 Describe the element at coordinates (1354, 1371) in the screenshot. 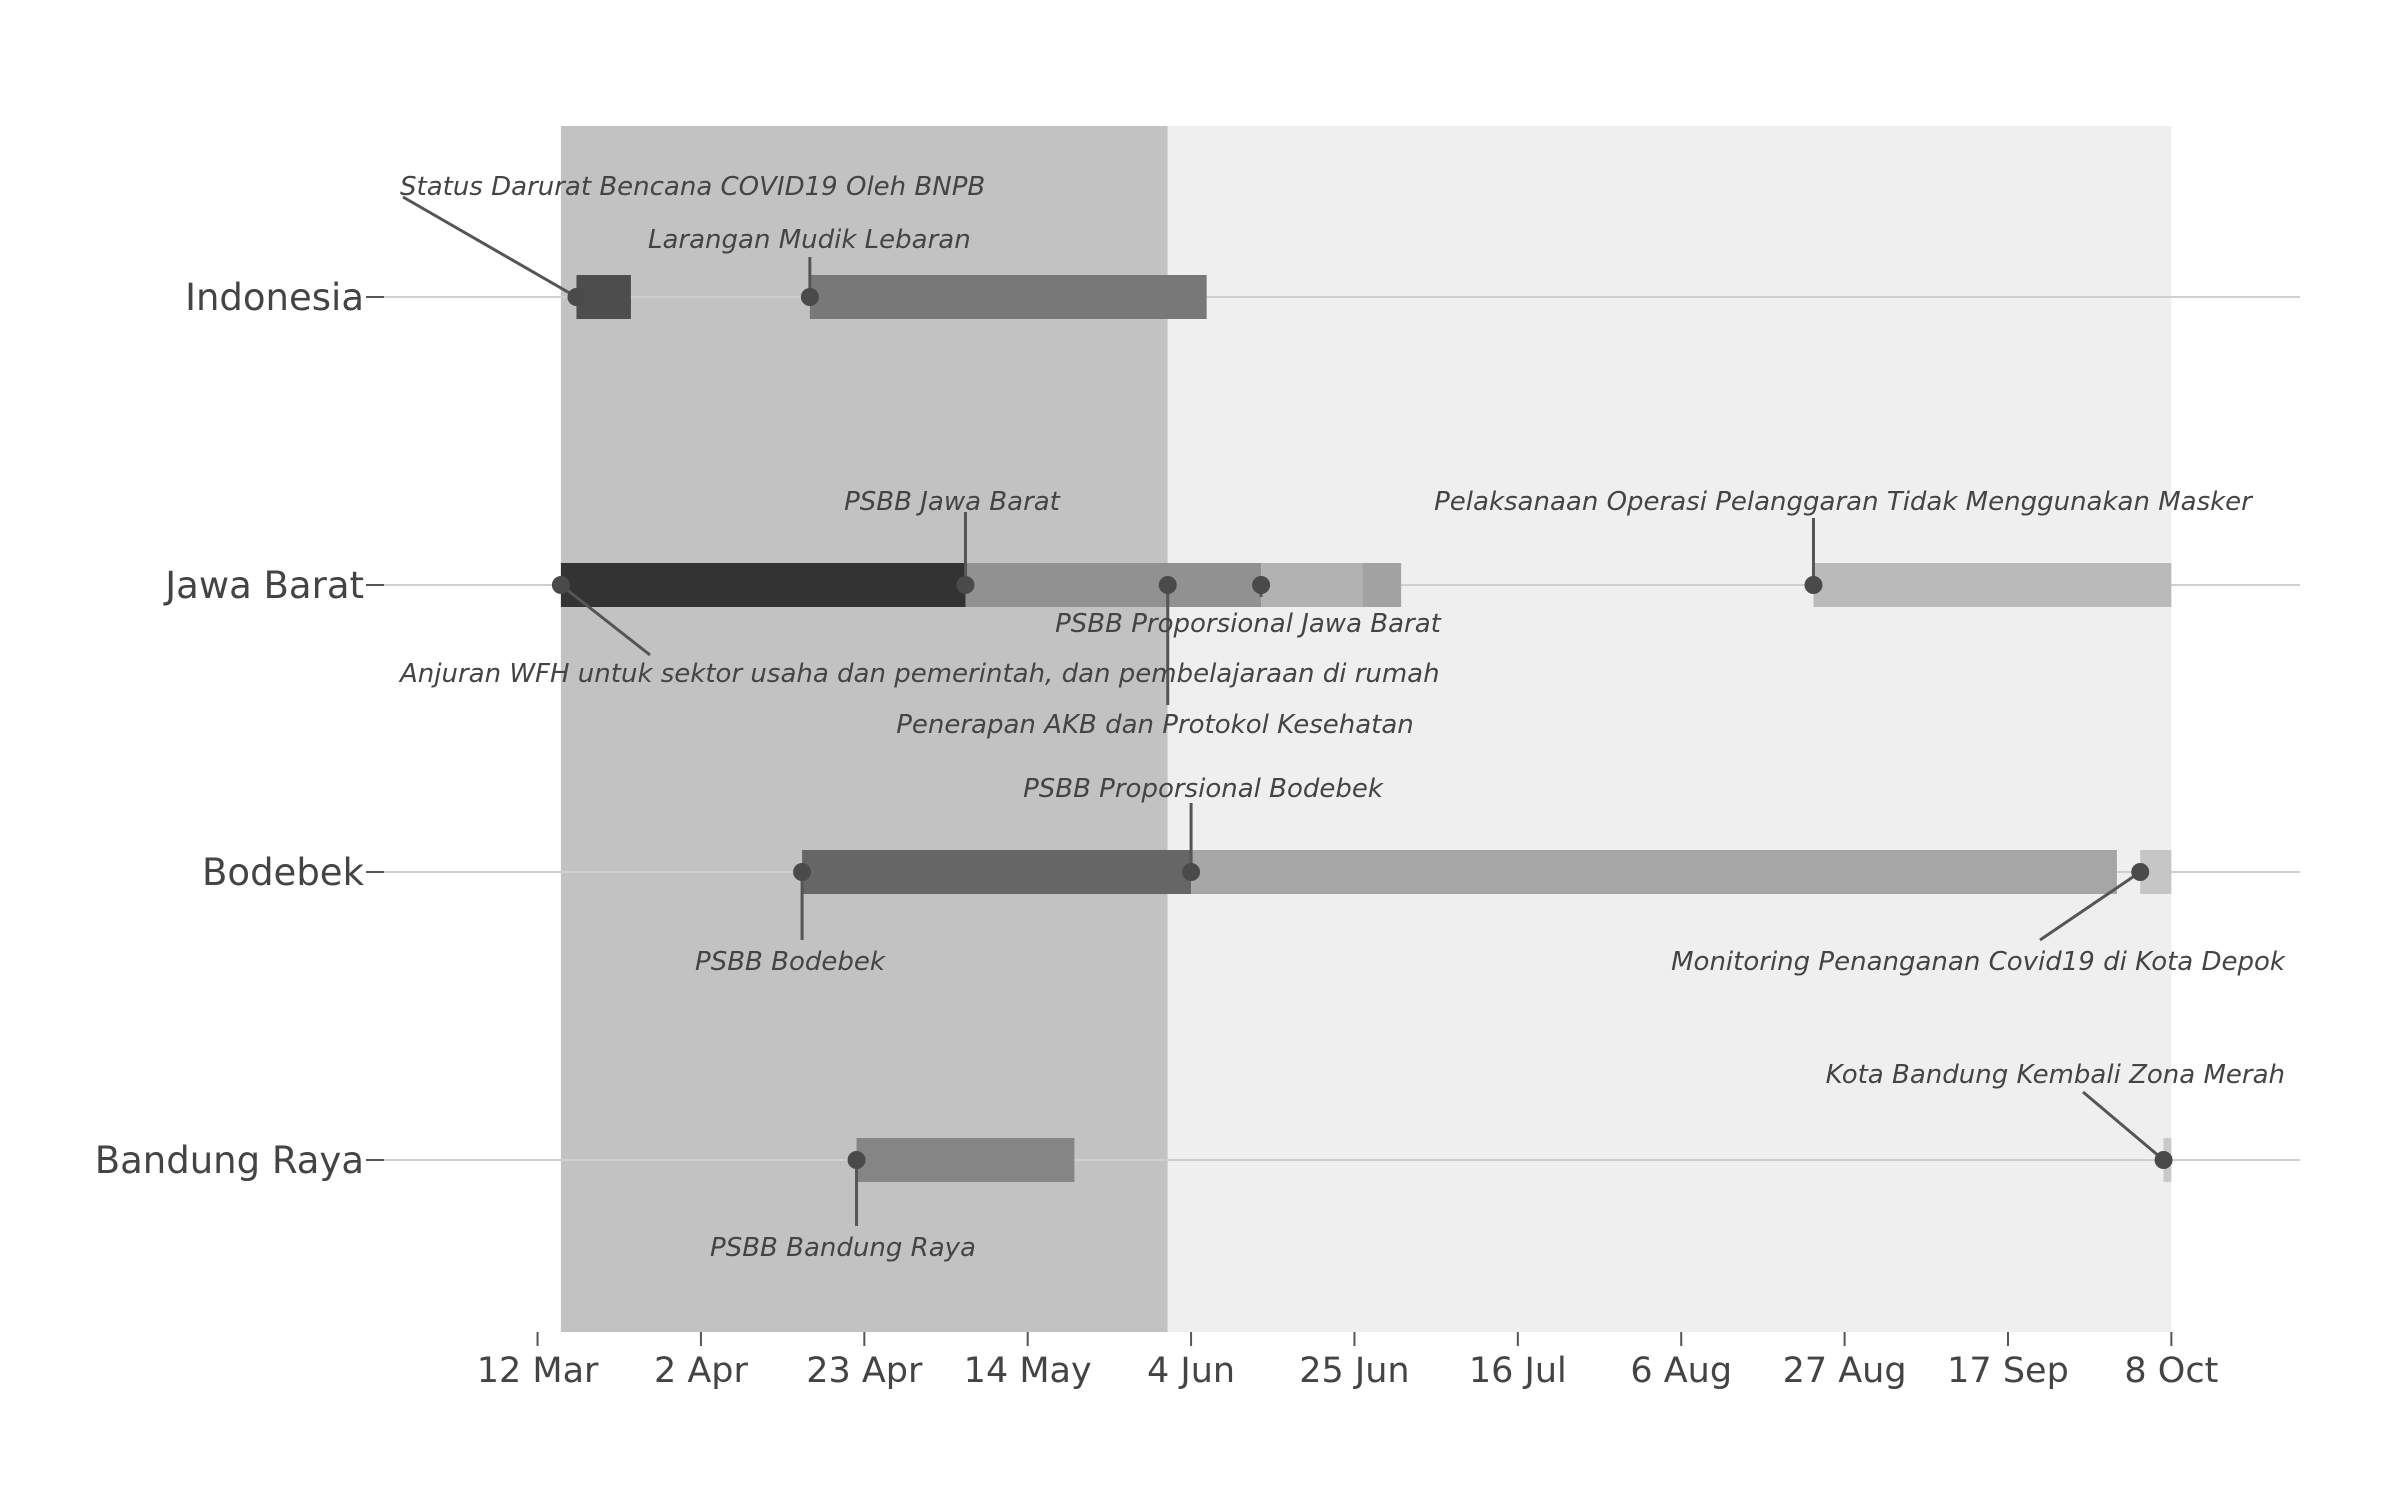

I see `x-tick-label-25-jun: 25 Jun` at that location.